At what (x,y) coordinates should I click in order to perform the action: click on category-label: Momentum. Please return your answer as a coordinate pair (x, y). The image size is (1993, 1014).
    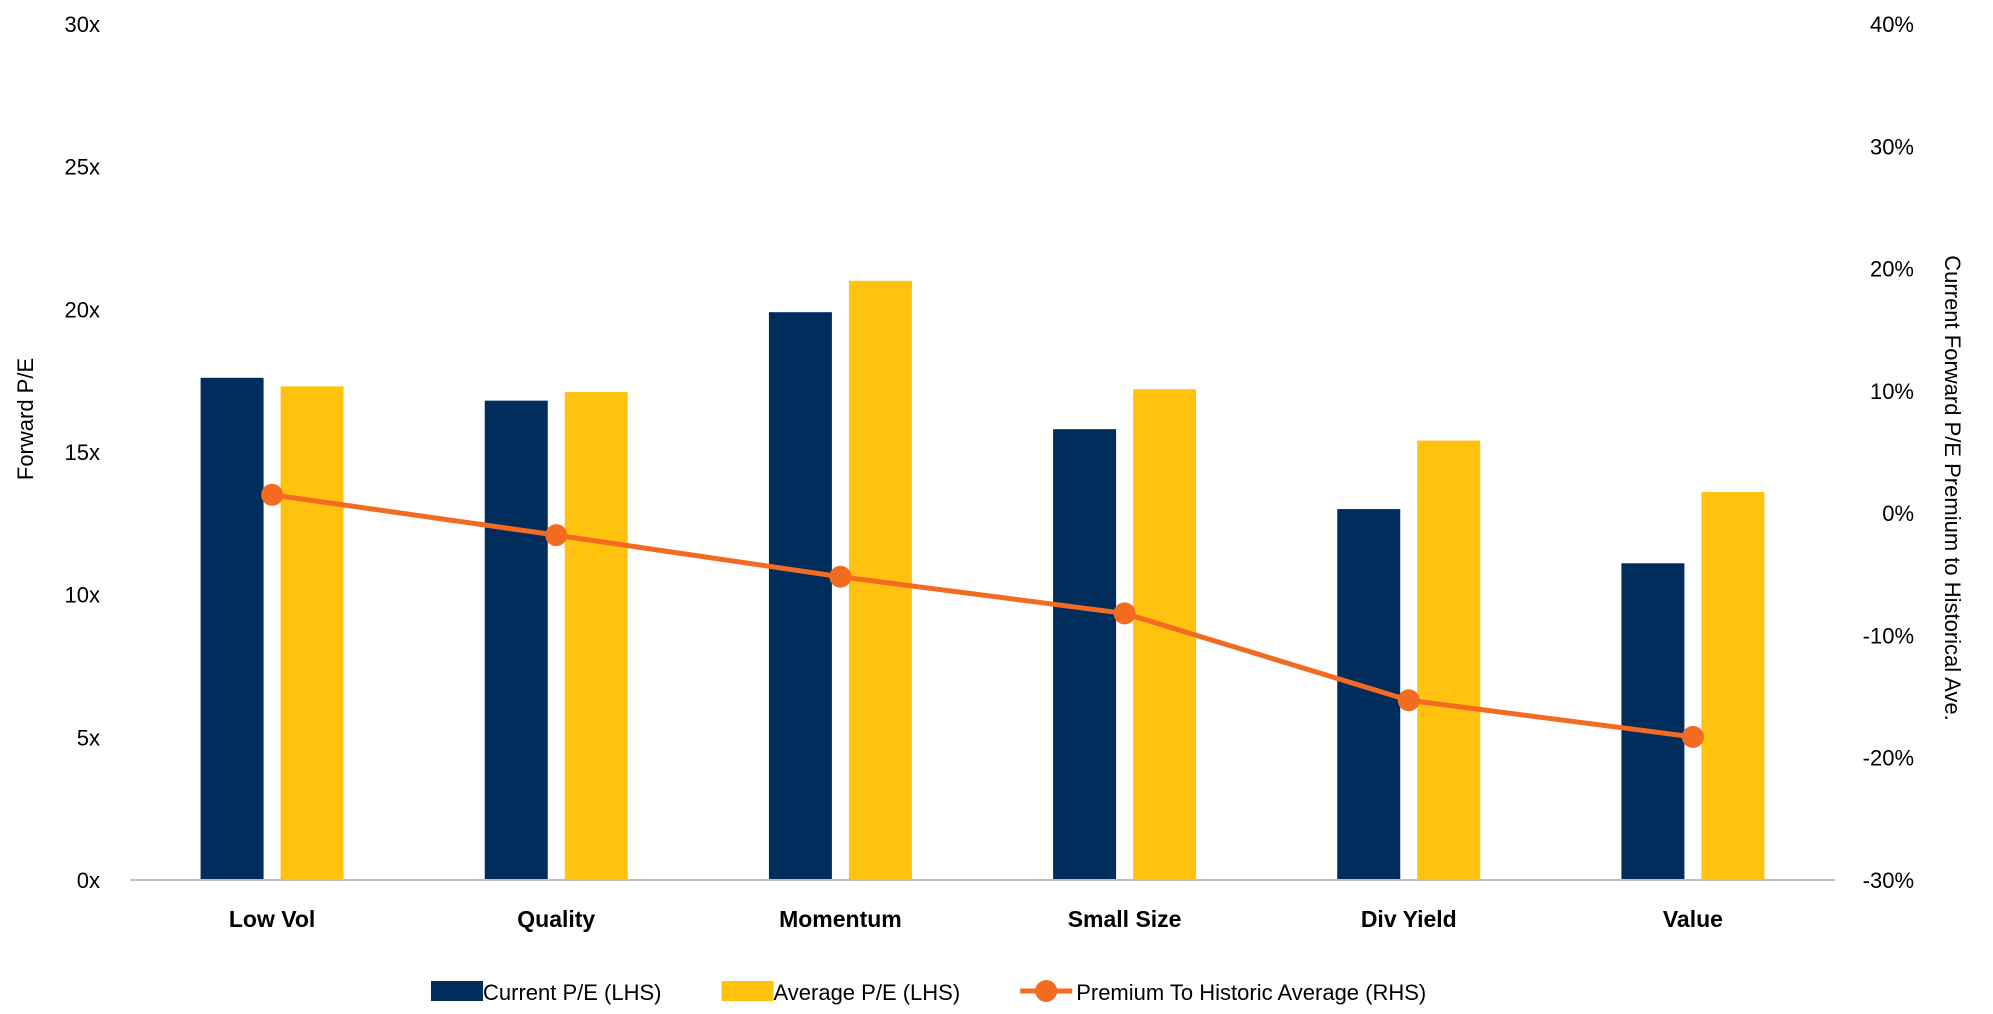
    Looking at the image, I should click on (840, 919).